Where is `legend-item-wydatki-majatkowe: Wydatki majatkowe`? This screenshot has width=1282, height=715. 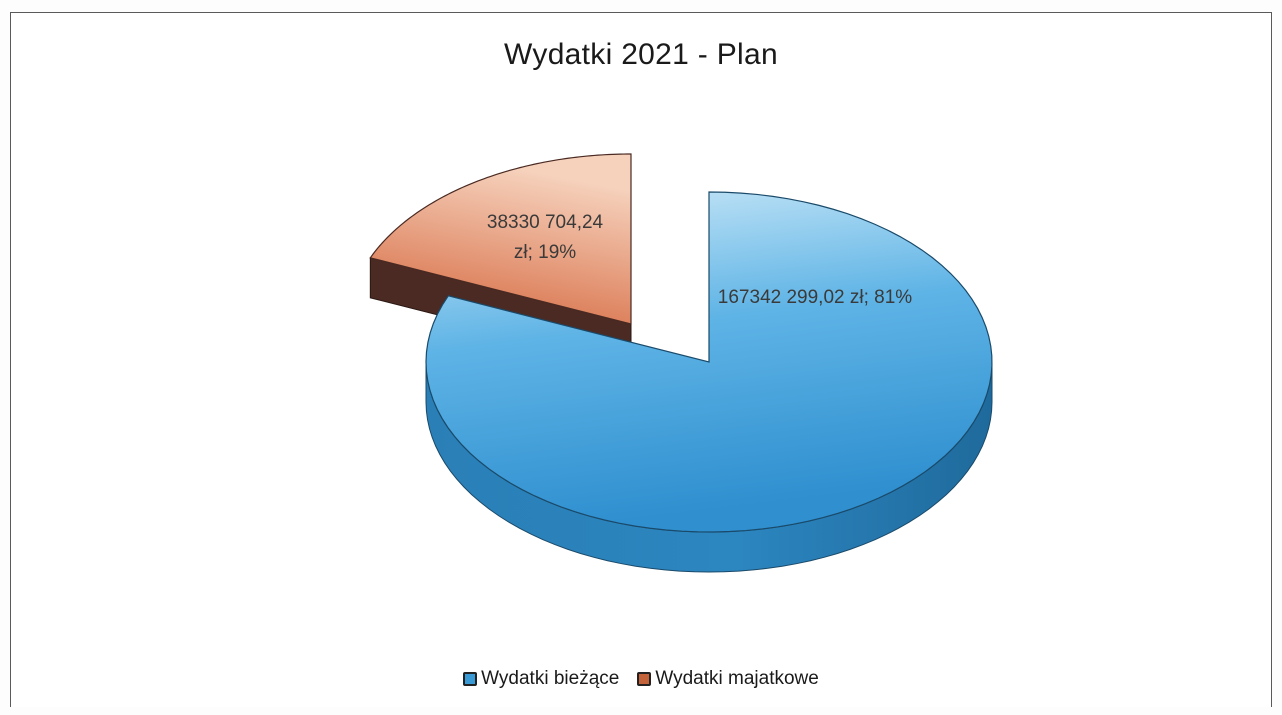
legend-item-wydatki-majatkowe: Wydatki majatkowe is located at coordinates (728, 679).